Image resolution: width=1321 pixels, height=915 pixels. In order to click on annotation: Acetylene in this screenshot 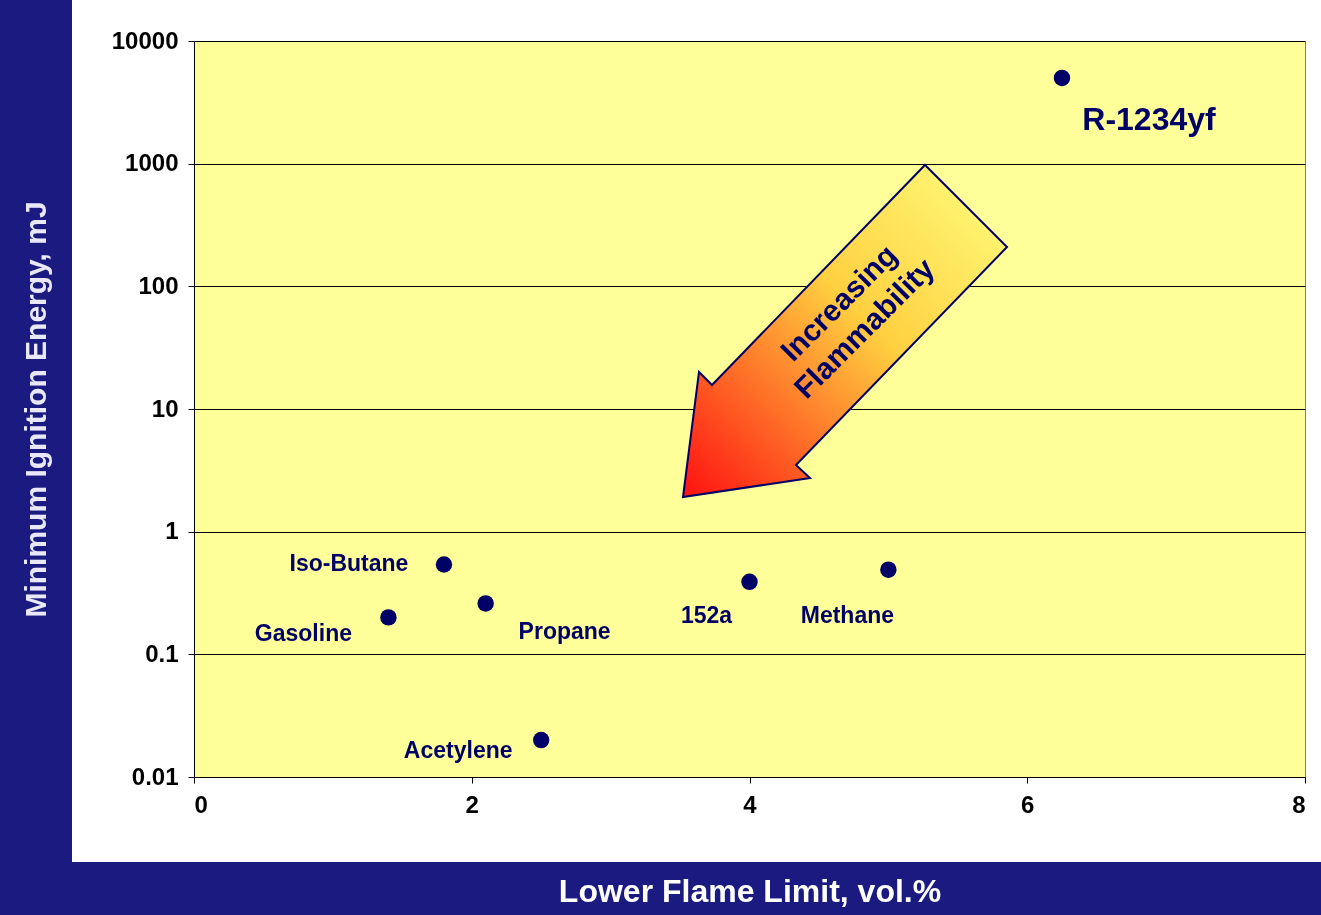, I will do `click(458, 750)`.